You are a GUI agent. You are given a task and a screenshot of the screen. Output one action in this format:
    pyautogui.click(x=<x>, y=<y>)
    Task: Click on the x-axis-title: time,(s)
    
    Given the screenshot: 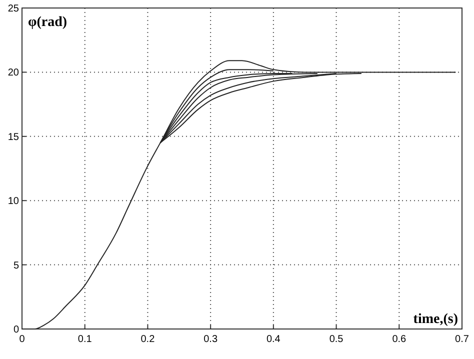 What is the action you would take?
    pyautogui.click(x=435, y=319)
    